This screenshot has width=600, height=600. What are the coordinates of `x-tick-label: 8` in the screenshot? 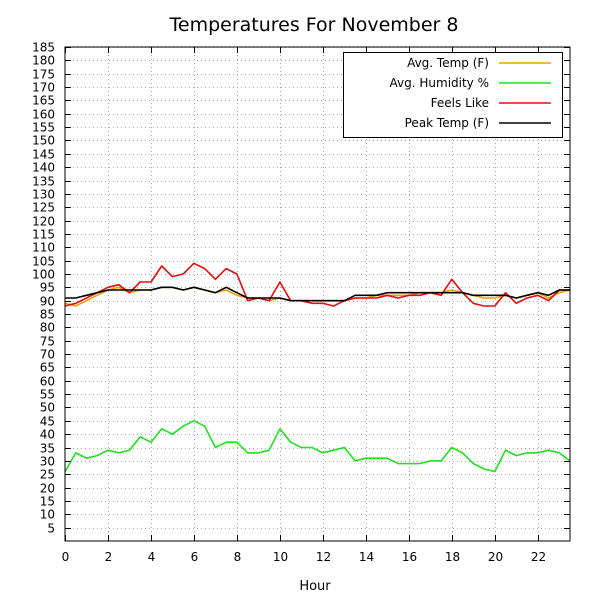 It's located at (238, 557).